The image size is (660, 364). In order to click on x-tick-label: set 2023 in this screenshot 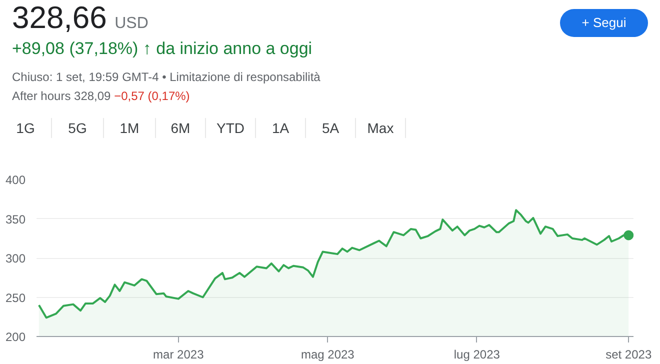, I will do `click(629, 355)`.